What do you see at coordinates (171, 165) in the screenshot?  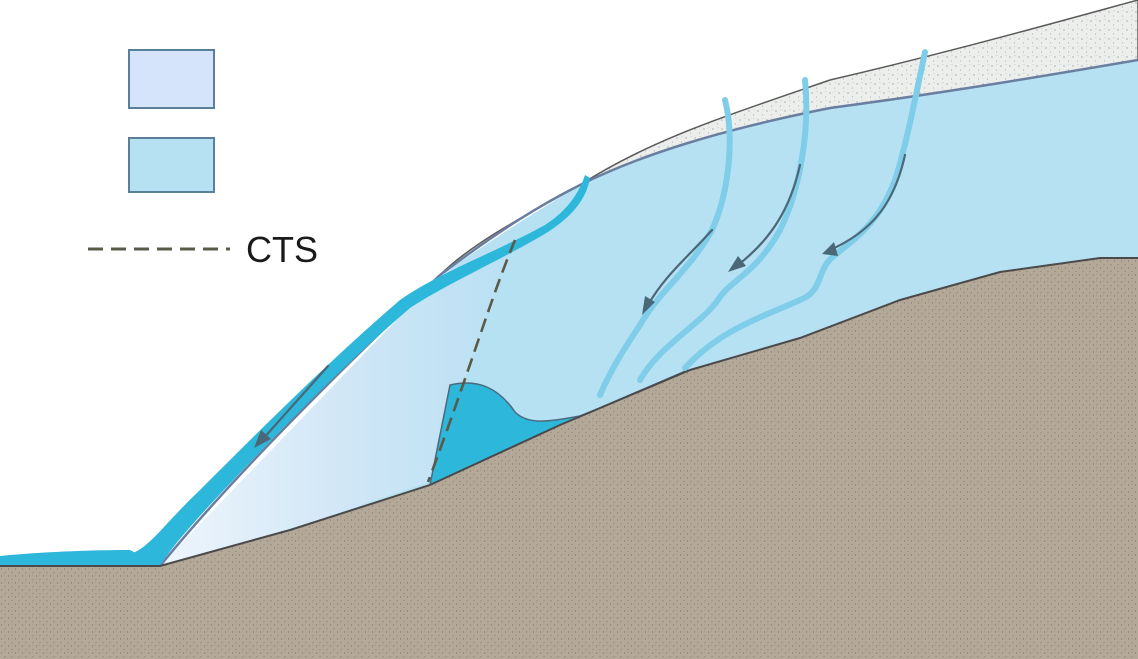 I see `legend-swatch-temperate-ice` at bounding box center [171, 165].